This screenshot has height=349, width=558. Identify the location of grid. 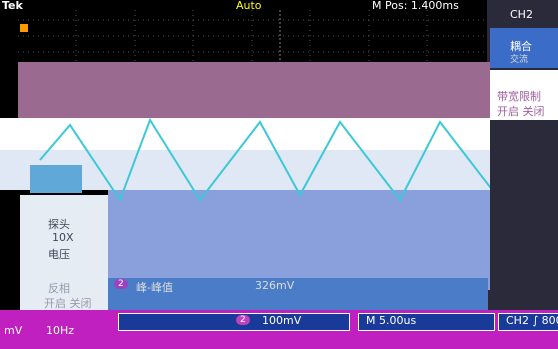
(252, 36).